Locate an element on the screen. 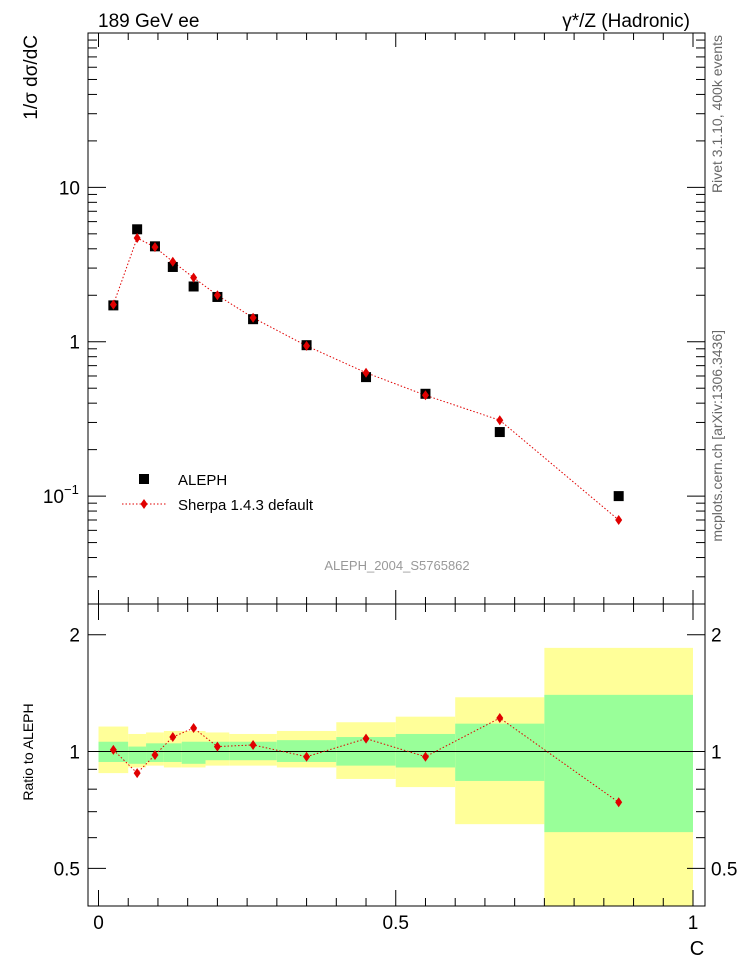 The height and width of the screenshot is (972, 746). process-label: γ*/Z (Hadronic) is located at coordinates (626, 21).